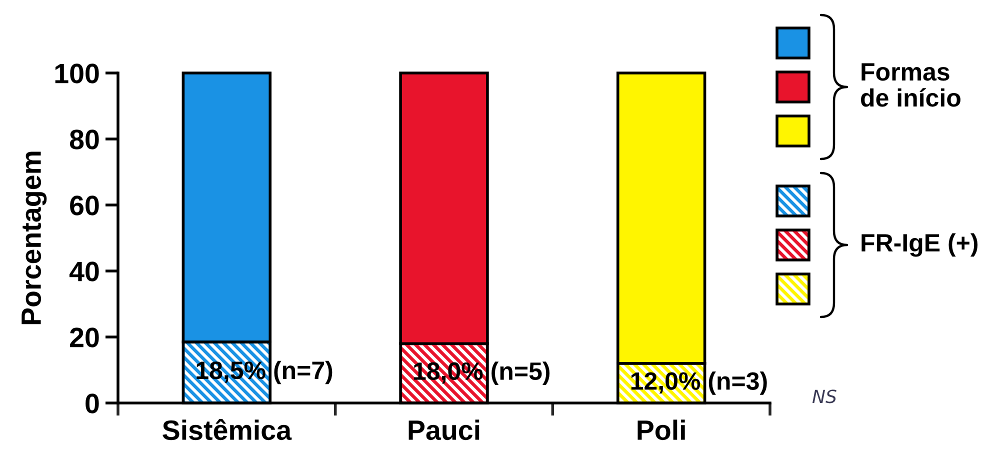 The height and width of the screenshot is (454, 992). What do you see at coordinates (34, 238) in the screenshot?
I see `y-axis-title: Porcentagem` at bounding box center [34, 238].